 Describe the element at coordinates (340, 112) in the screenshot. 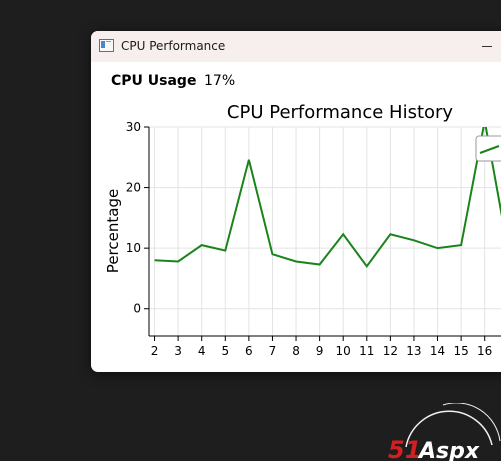

I see `chart-title: CPU Performance History` at that location.